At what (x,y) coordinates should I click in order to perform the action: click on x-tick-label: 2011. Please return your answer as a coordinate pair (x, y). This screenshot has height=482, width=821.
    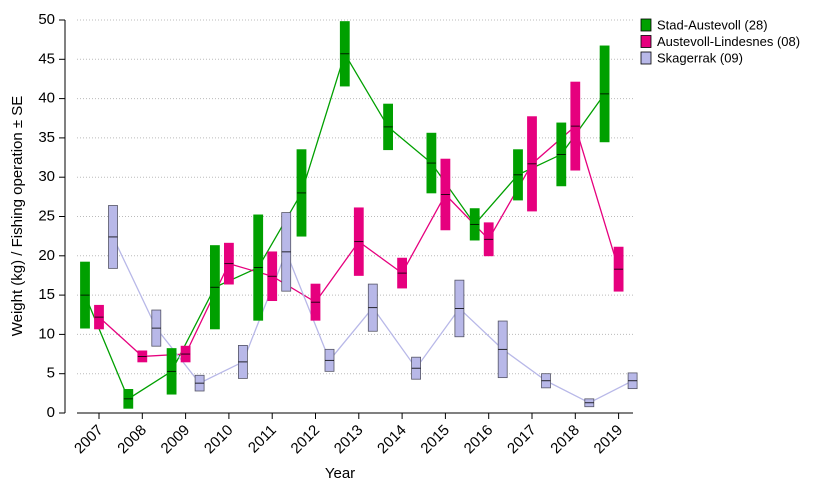
    Looking at the image, I should click on (262, 439).